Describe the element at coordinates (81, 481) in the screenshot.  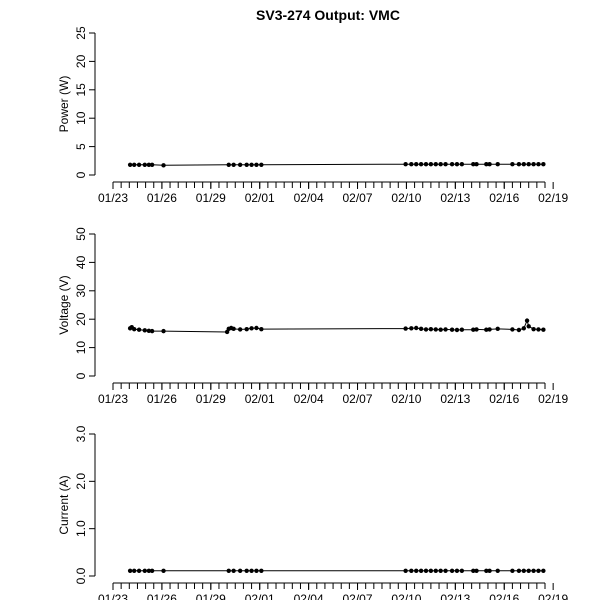
I see `y-tick-label: 2.0` at that location.